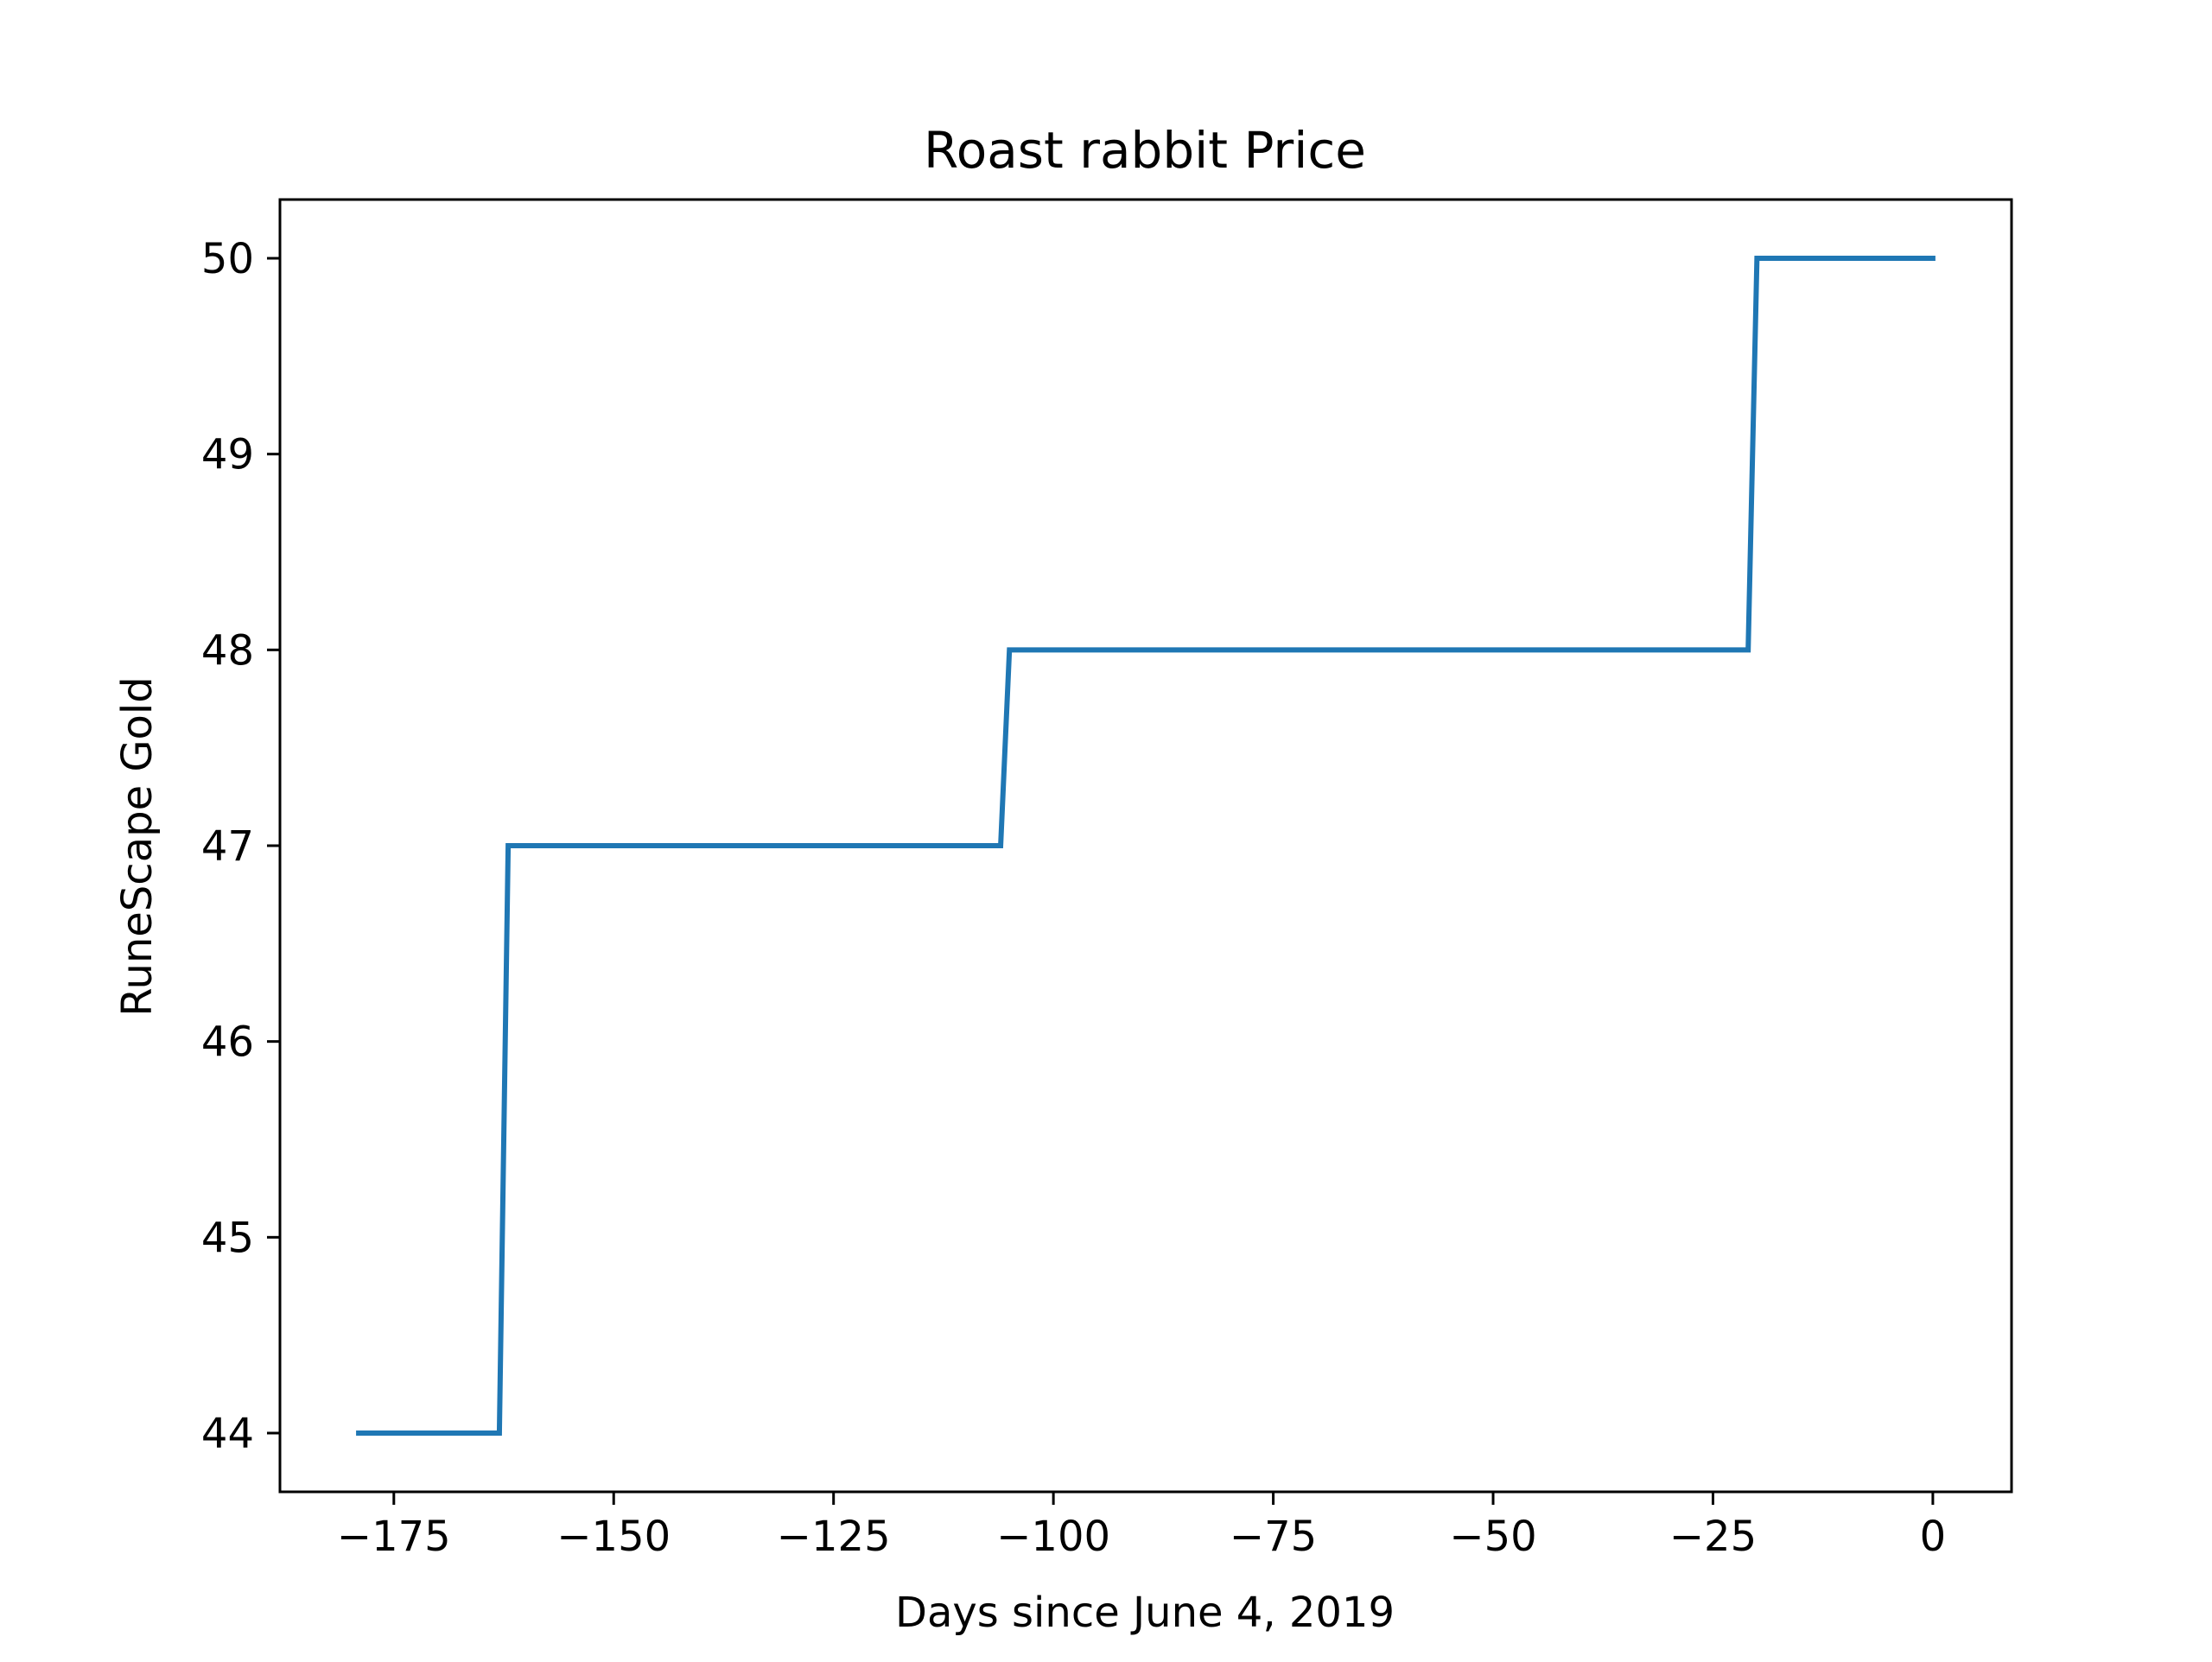 Image resolution: width=2212 pixels, height=1662 pixels. What do you see at coordinates (1145, 1613) in the screenshot?
I see `x-axis-label: Days since June 4, 2019` at bounding box center [1145, 1613].